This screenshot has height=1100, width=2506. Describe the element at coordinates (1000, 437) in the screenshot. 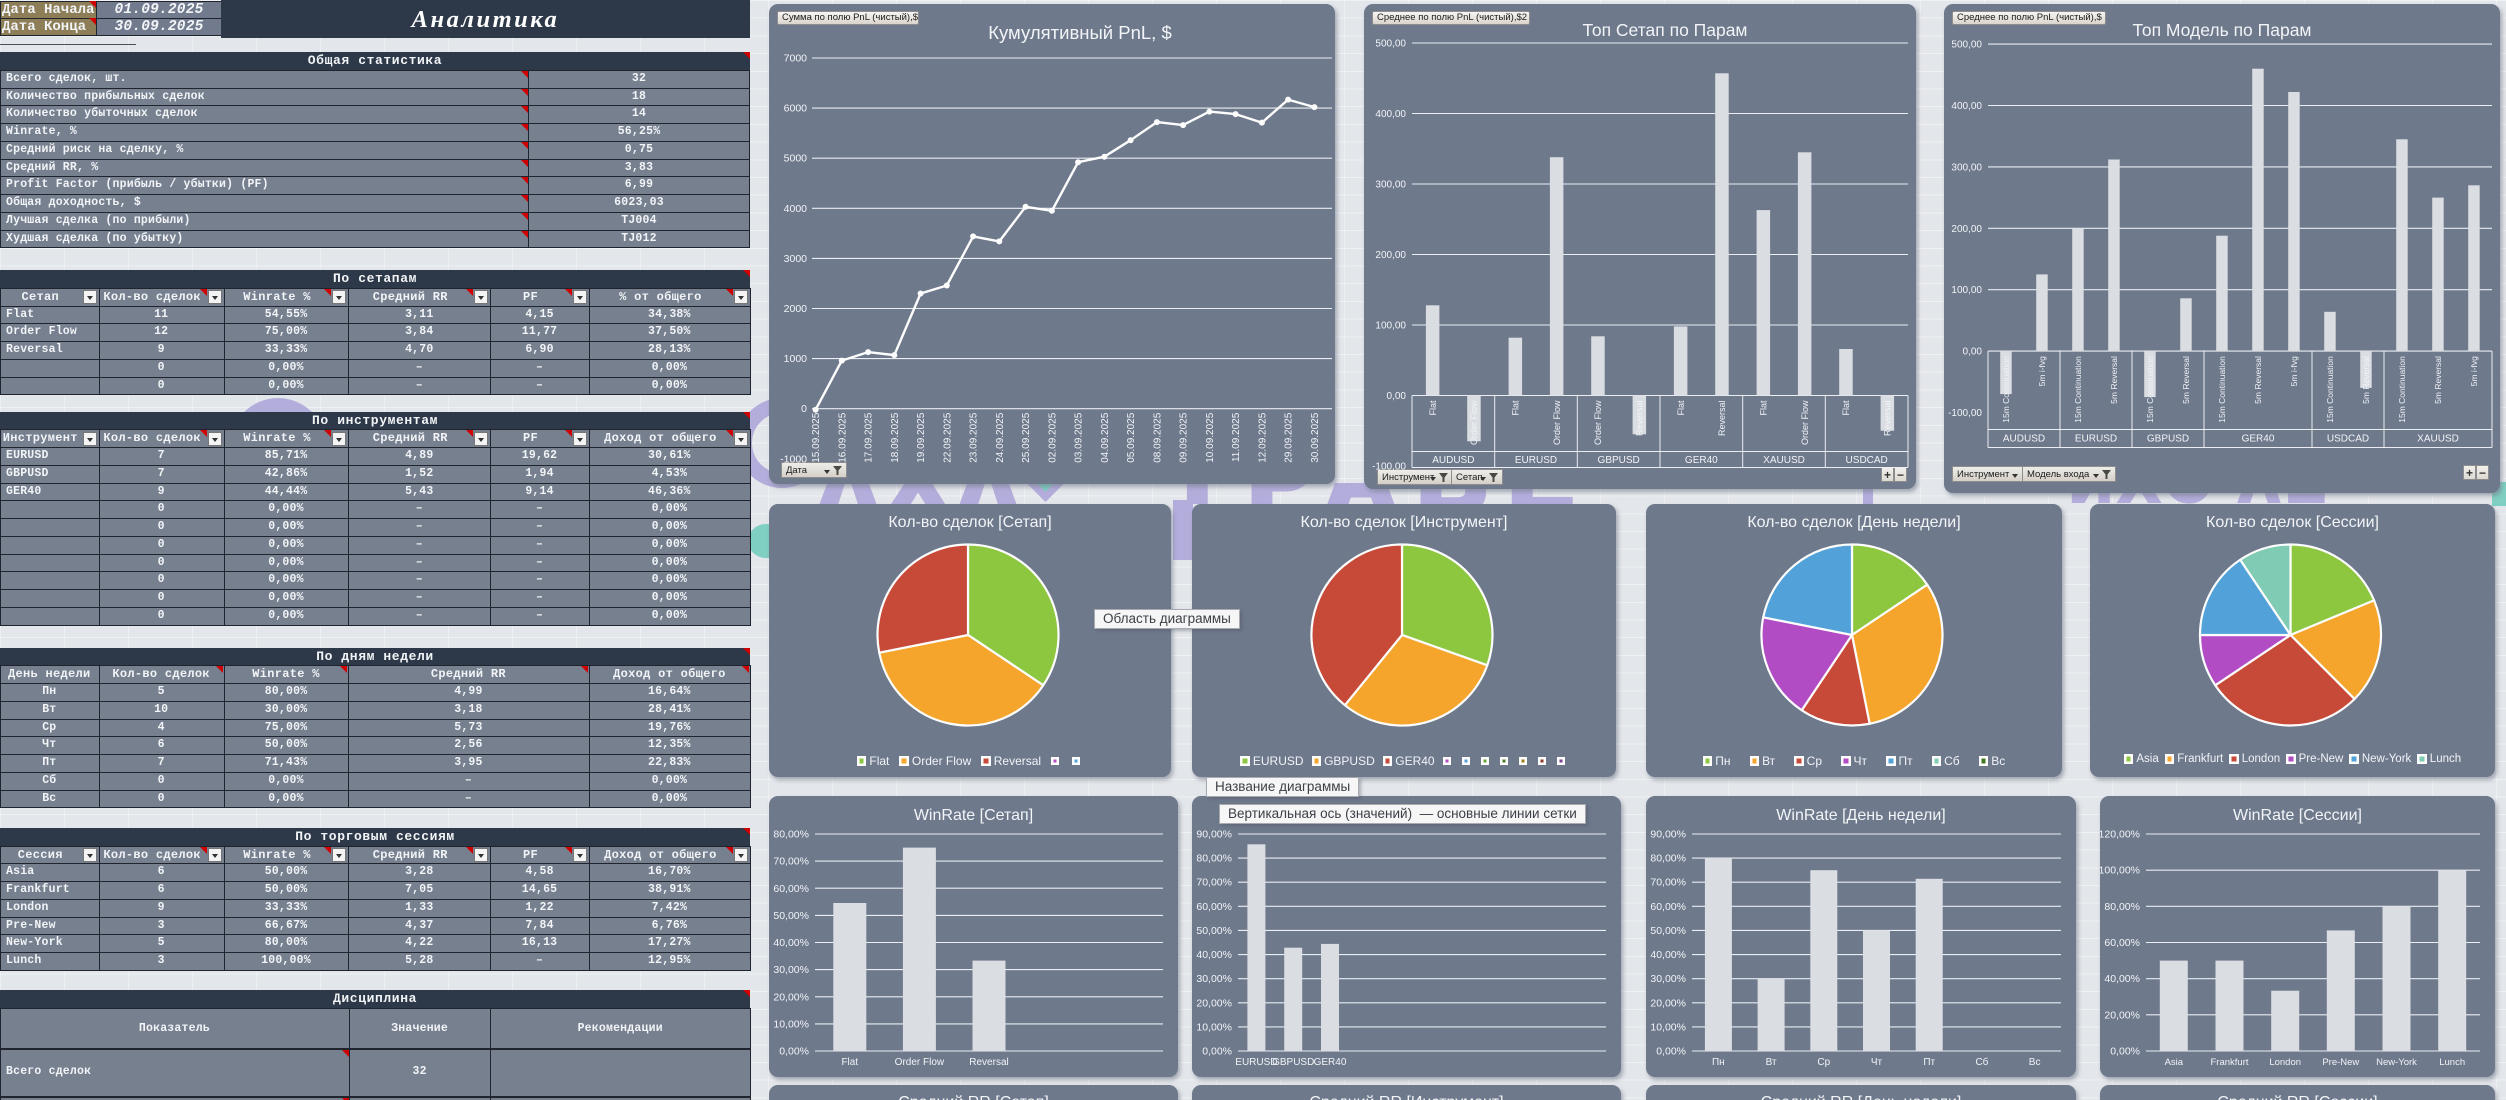

I see `svg-text: 24.09.2025` at that location.